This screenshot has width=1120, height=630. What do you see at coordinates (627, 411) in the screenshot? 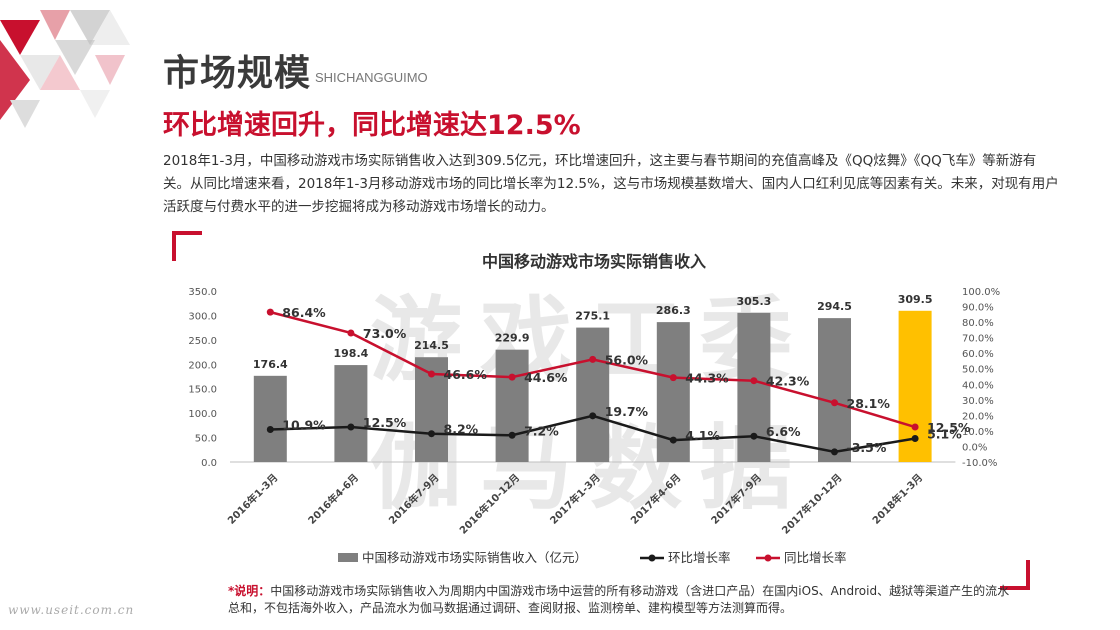
I see `qoq-label: 19.7%` at bounding box center [627, 411].